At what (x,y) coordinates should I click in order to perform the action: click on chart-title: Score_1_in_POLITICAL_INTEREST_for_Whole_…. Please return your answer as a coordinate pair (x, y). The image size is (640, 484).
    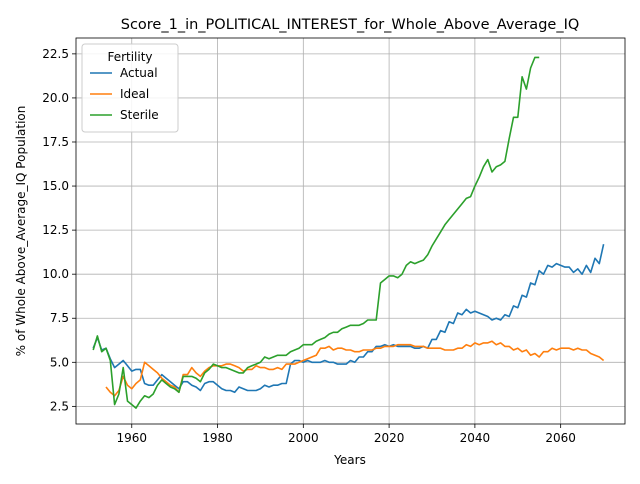
    Looking at the image, I should click on (350, 25).